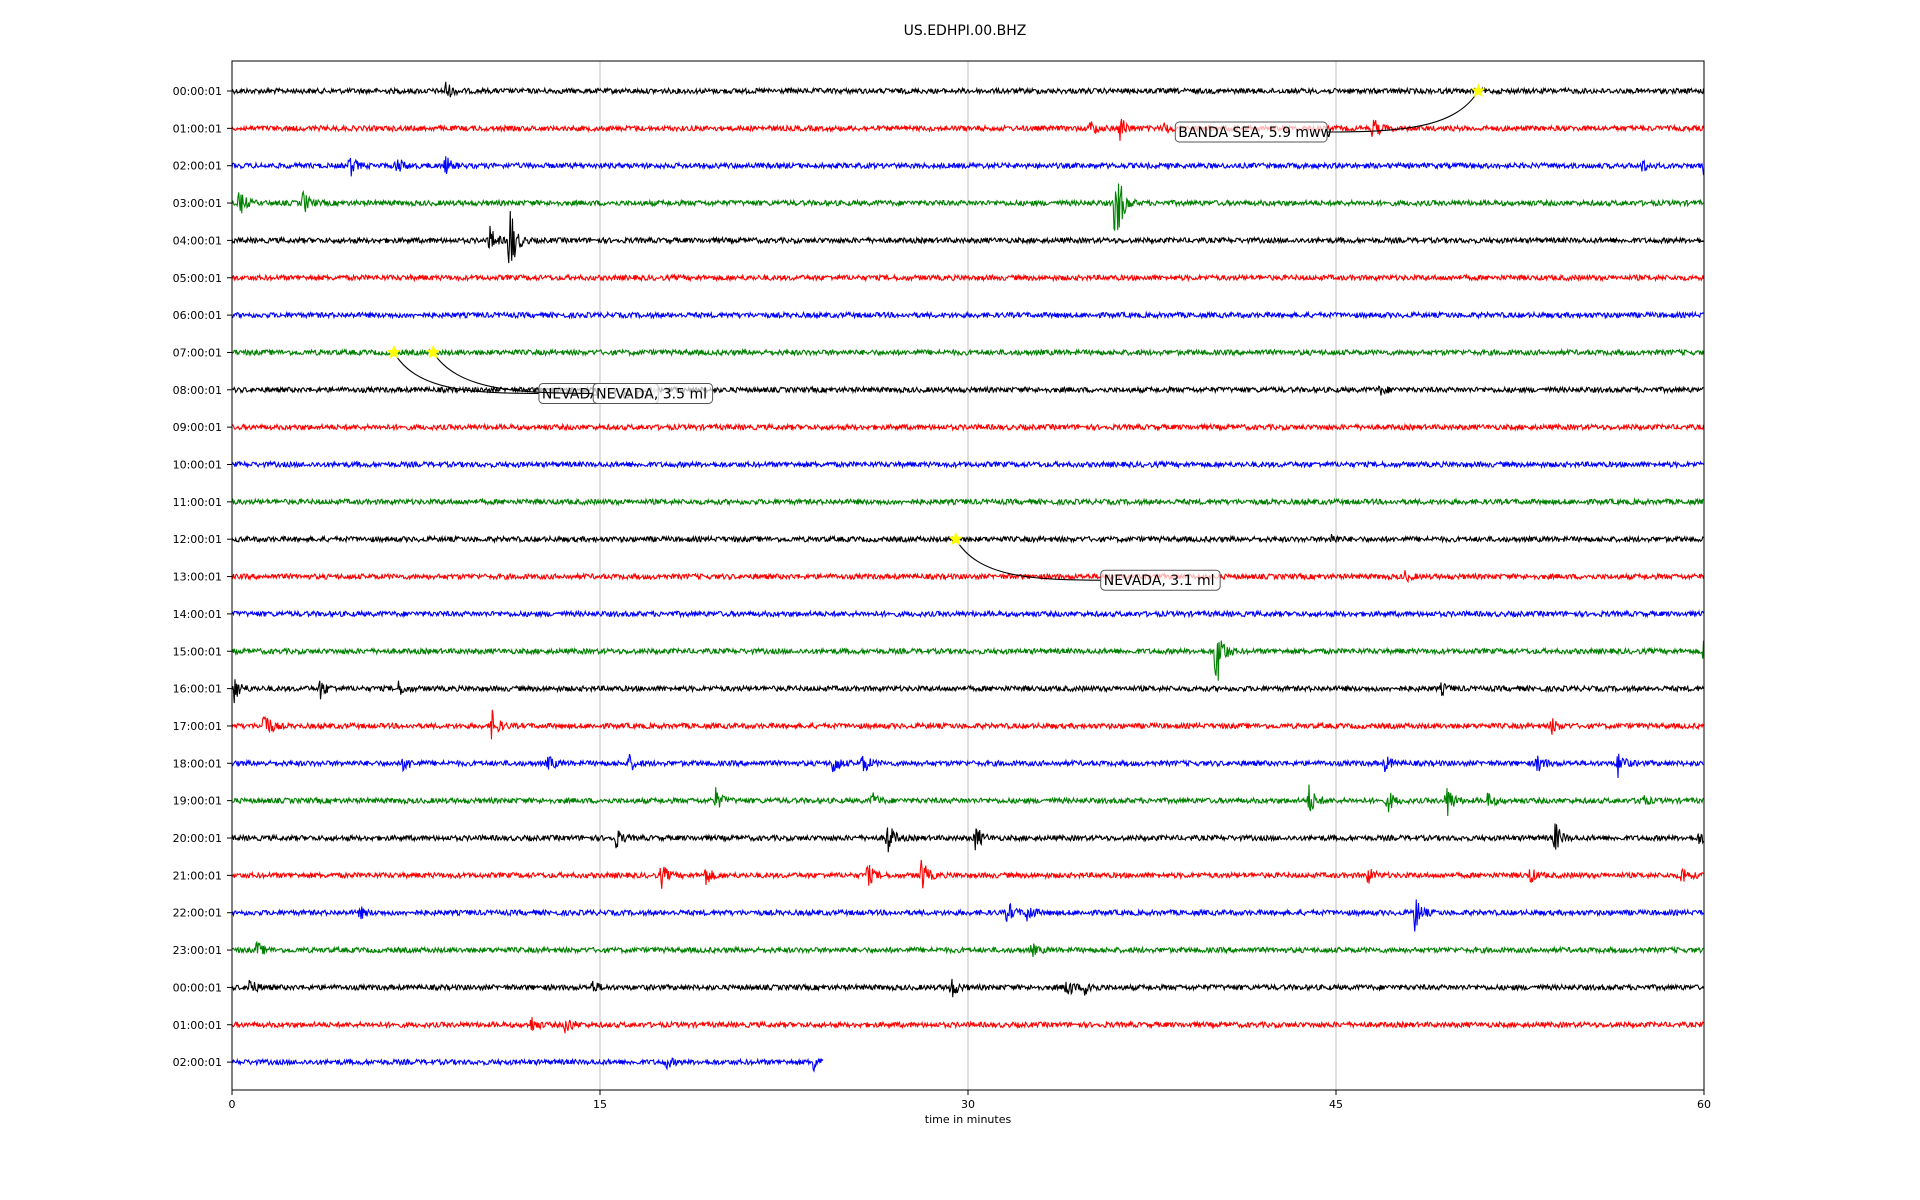 This screenshot has width=1920, height=1200. Describe the element at coordinates (197, 614) in the screenshot. I see `y-tick-label-14: 14:00:01` at that location.